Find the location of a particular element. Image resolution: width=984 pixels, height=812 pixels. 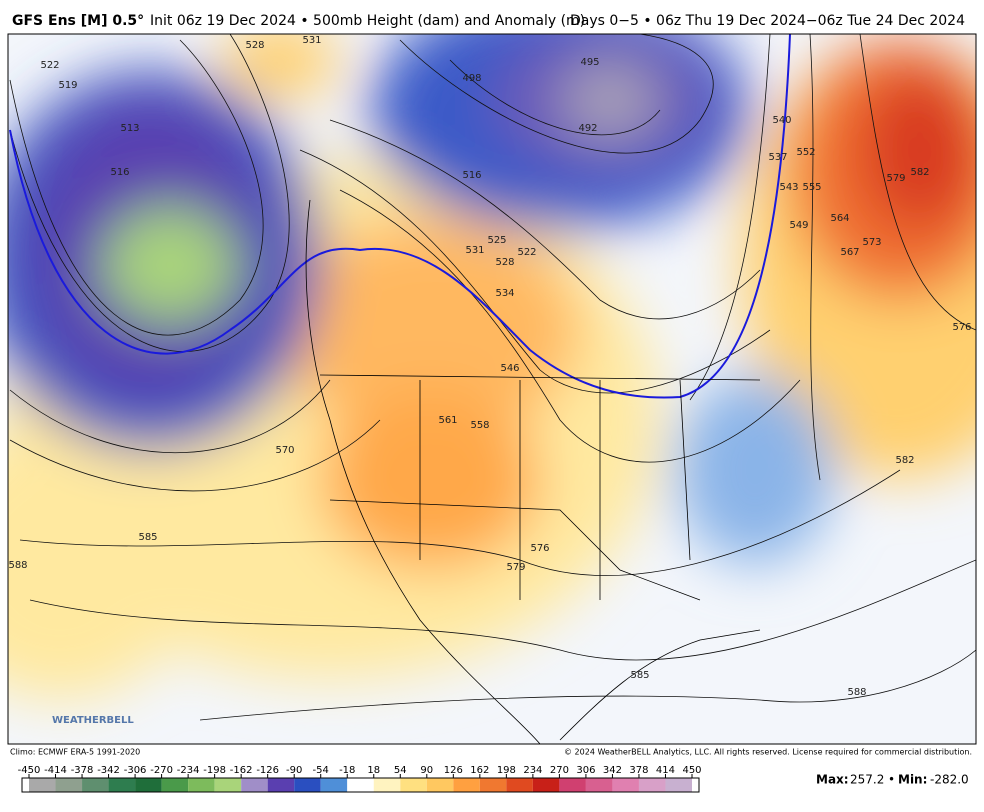

contour-label: 555 is located at coordinates (811, 187).